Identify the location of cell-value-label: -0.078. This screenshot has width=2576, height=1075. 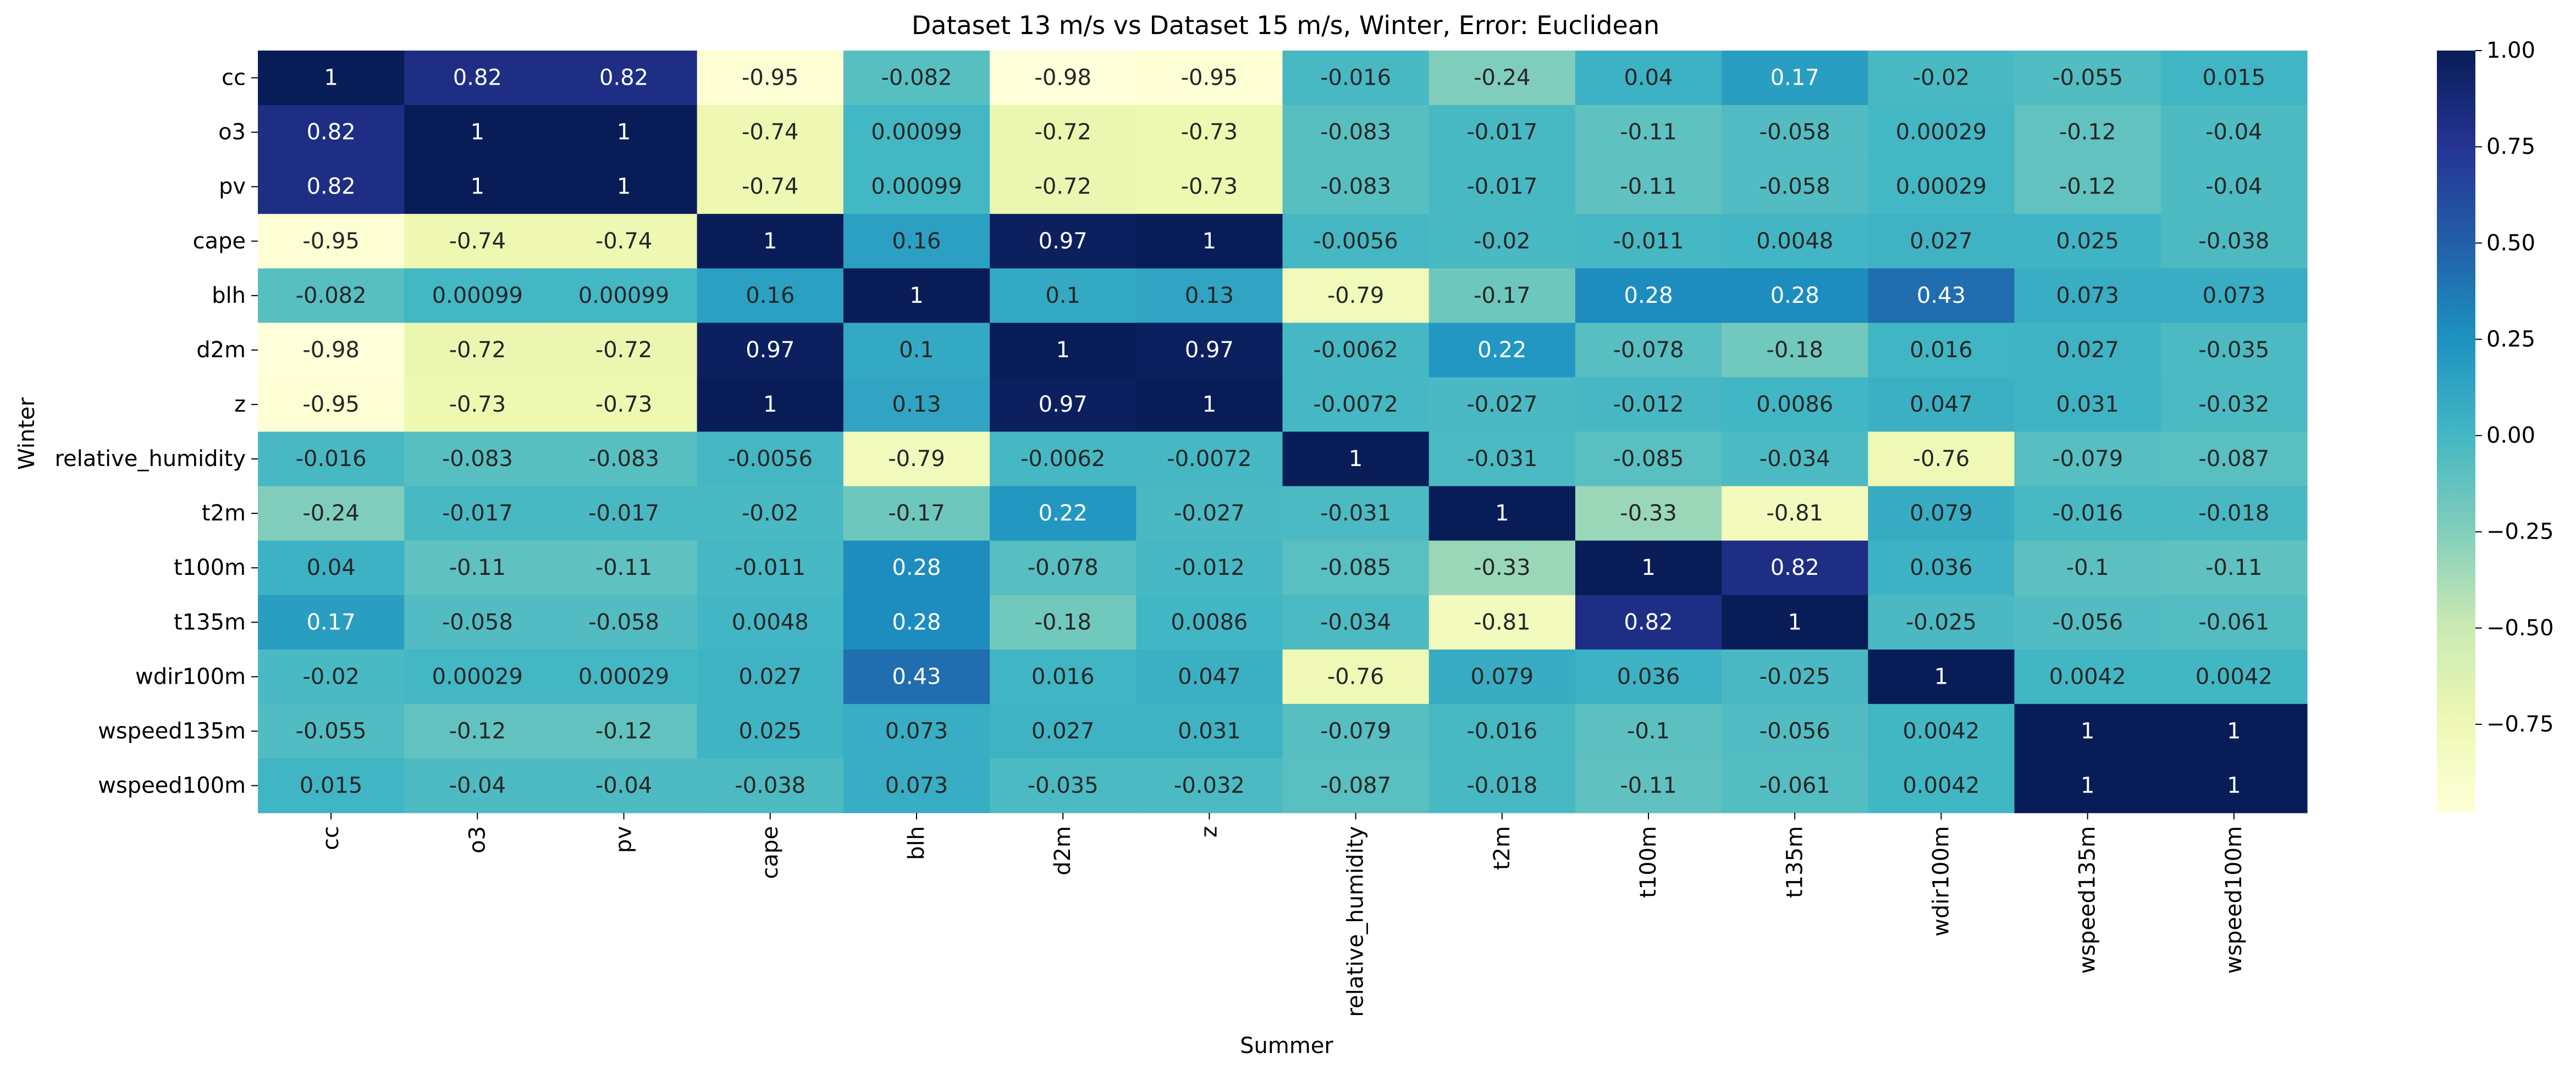
(1648, 350).